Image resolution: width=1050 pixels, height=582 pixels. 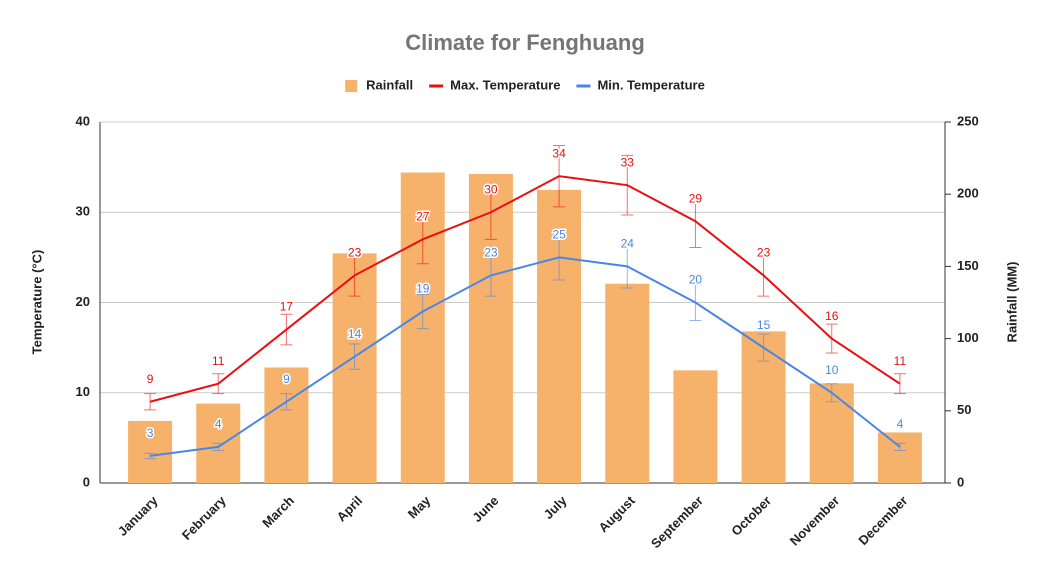 What do you see at coordinates (83, 211) in the screenshot?
I see `y-tick-label: 30` at bounding box center [83, 211].